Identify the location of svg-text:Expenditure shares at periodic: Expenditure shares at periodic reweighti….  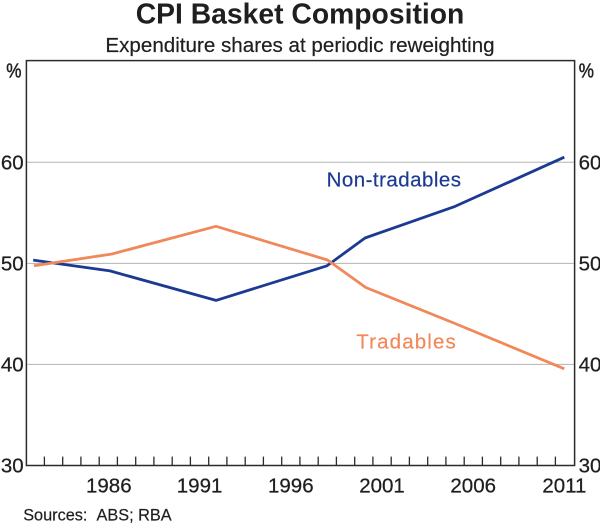
(299, 45).